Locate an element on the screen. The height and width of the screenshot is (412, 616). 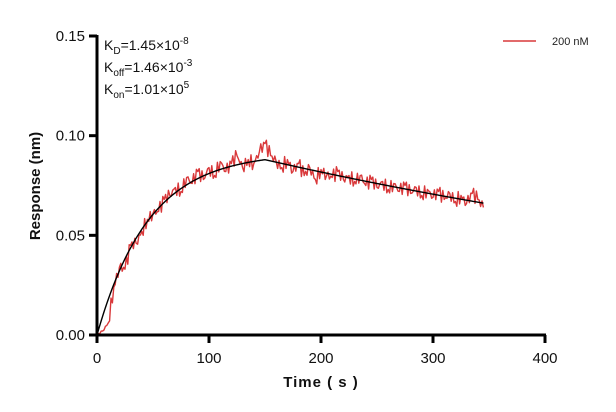
x-tick-label: 300 is located at coordinates (432, 358).